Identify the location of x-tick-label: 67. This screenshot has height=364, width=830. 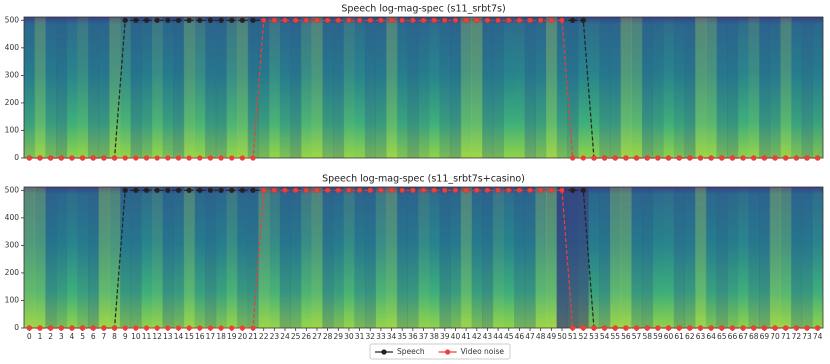
(743, 336).